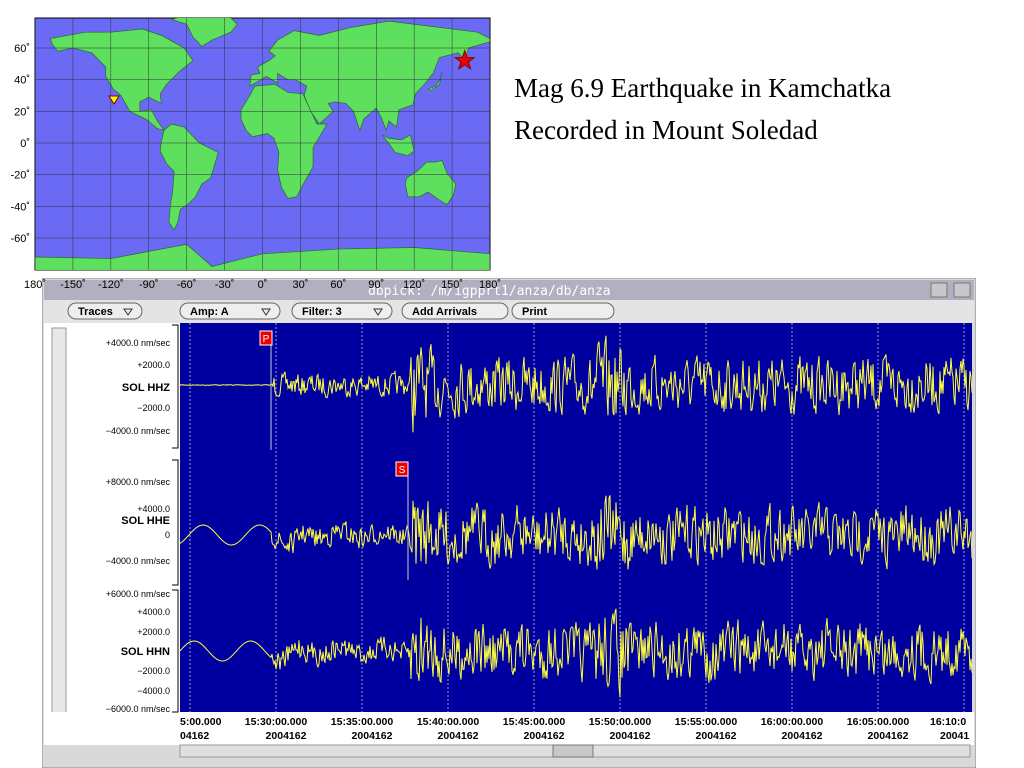 The height and width of the screenshot is (768, 1024). Describe the element at coordinates (620, 722) in the screenshot. I see `time-label: 15:50:00.000` at that location.